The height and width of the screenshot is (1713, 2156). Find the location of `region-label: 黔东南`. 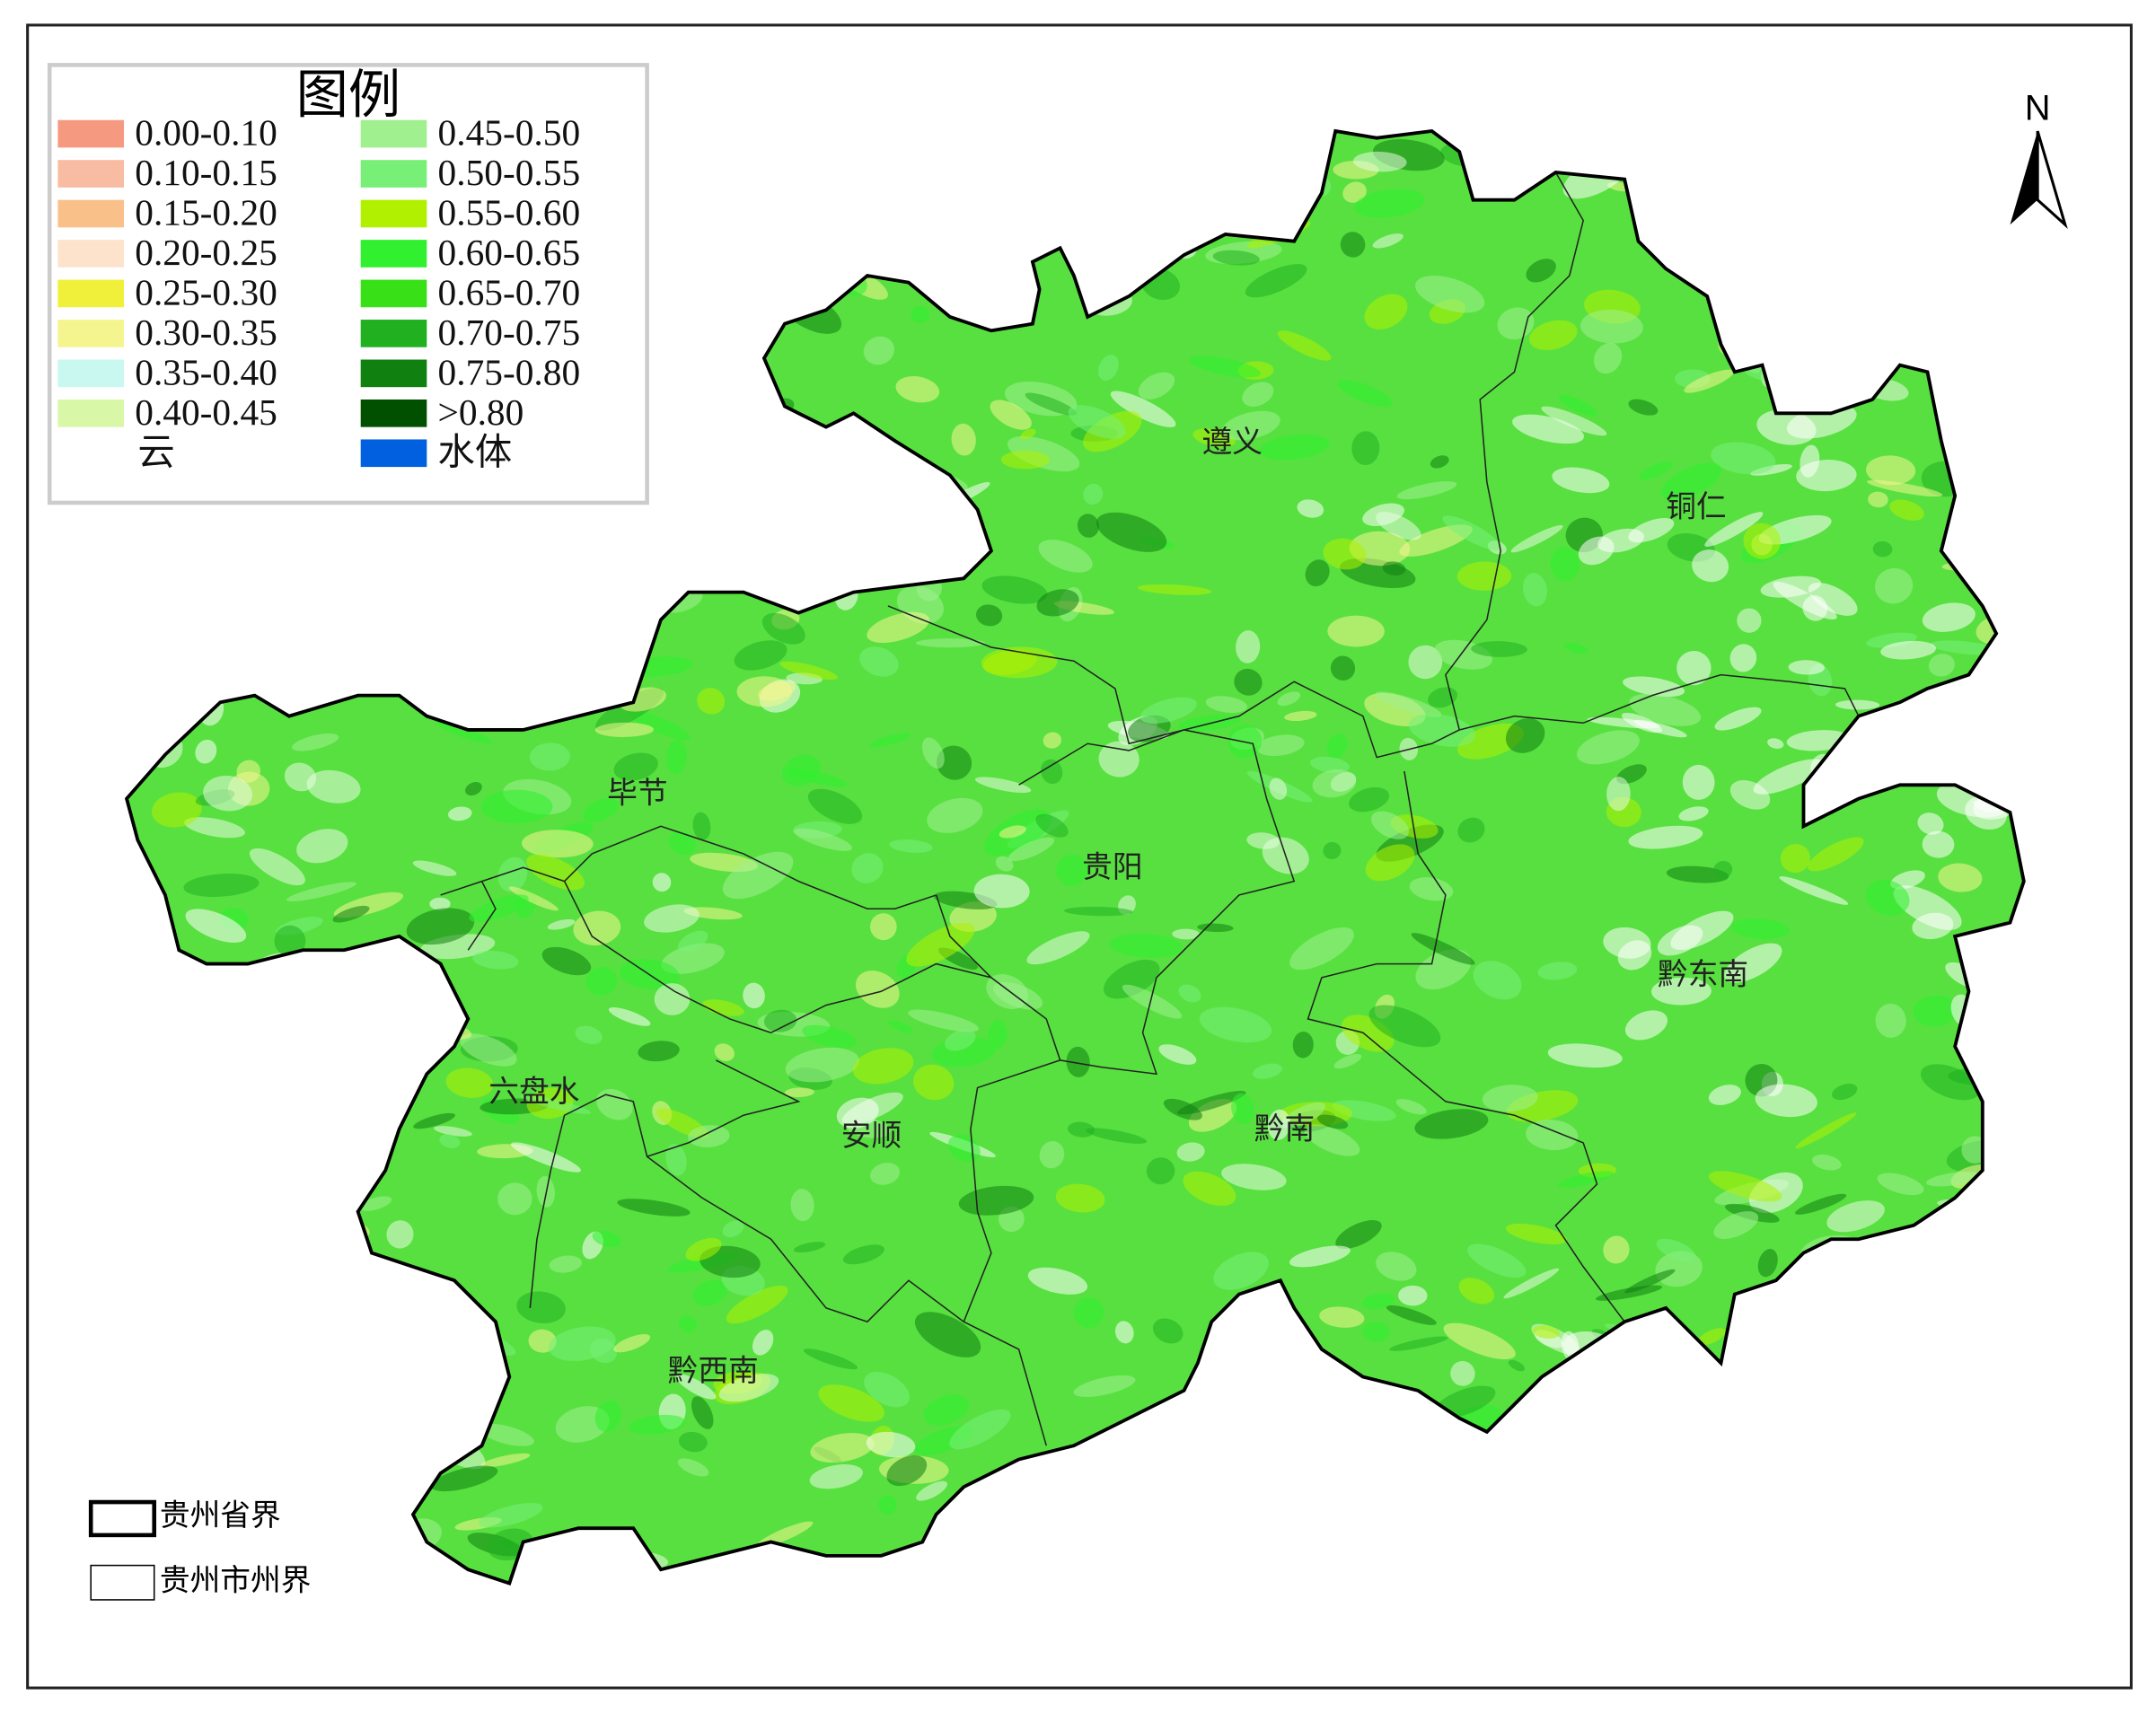

region-label: 黔东南 is located at coordinates (1703, 975).